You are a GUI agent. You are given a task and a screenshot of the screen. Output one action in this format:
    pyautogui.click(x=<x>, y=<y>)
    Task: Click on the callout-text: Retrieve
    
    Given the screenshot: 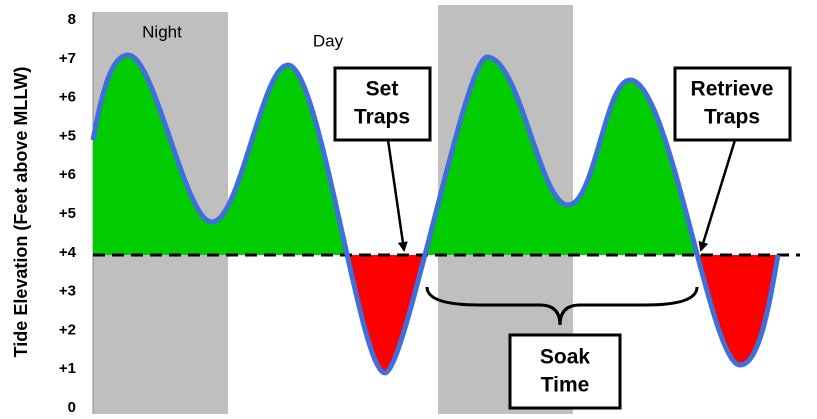 What is the action you would take?
    pyautogui.click(x=732, y=89)
    